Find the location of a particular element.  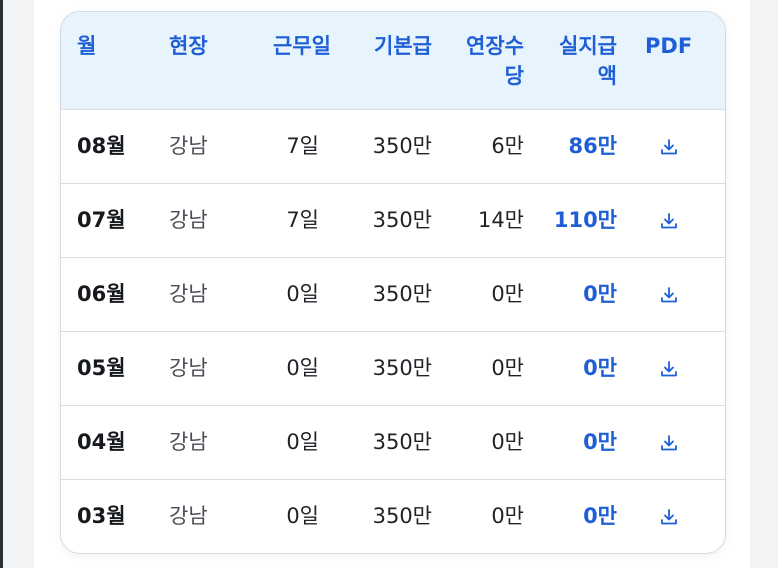

table-row: 04월 강남 0일 350만 0만 0만 is located at coordinates (393, 443).